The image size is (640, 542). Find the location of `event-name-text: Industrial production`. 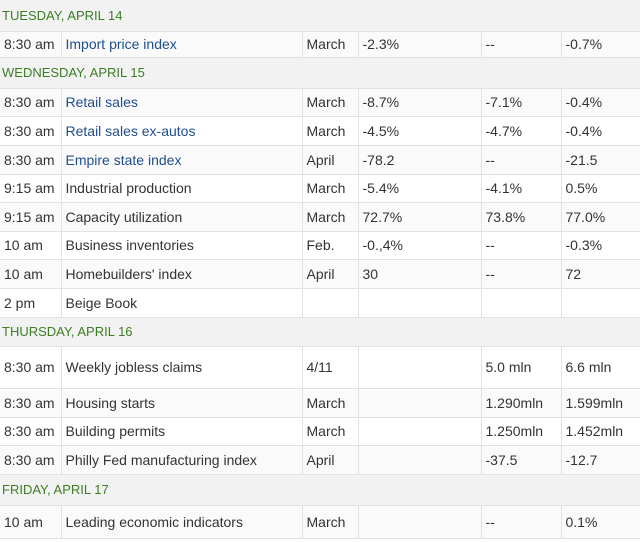

event-name-text: Industrial production is located at coordinates (128, 188).